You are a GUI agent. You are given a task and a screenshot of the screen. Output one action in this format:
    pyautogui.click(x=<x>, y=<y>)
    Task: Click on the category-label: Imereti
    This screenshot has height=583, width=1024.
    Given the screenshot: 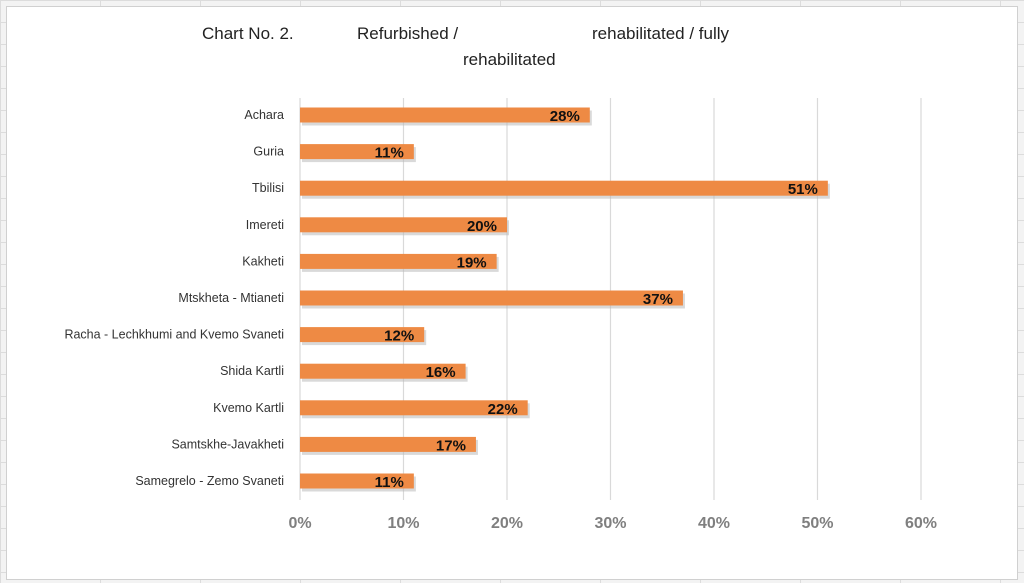 What is the action you would take?
    pyautogui.click(x=265, y=225)
    